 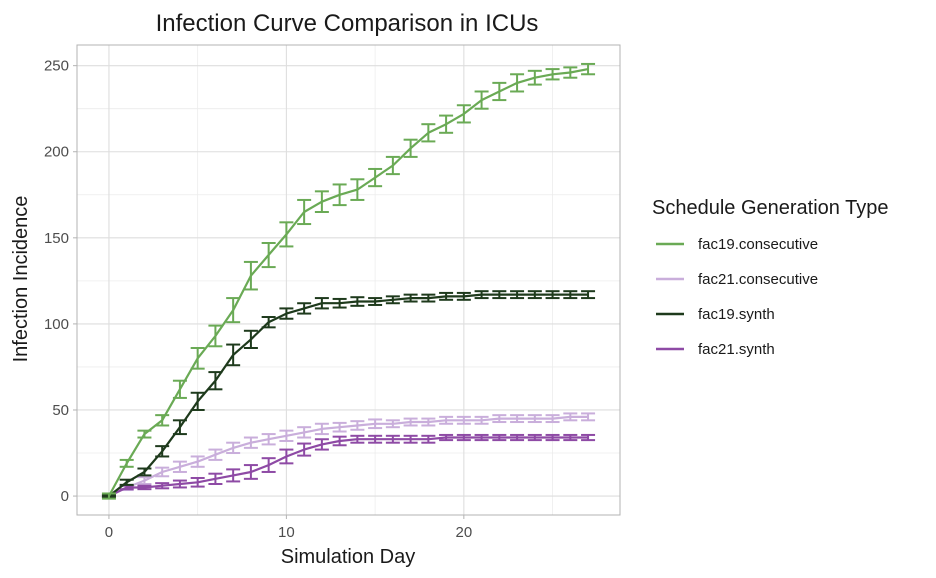 What do you see at coordinates (56, 152) in the screenshot?
I see `y-tick-label: 200` at bounding box center [56, 152].